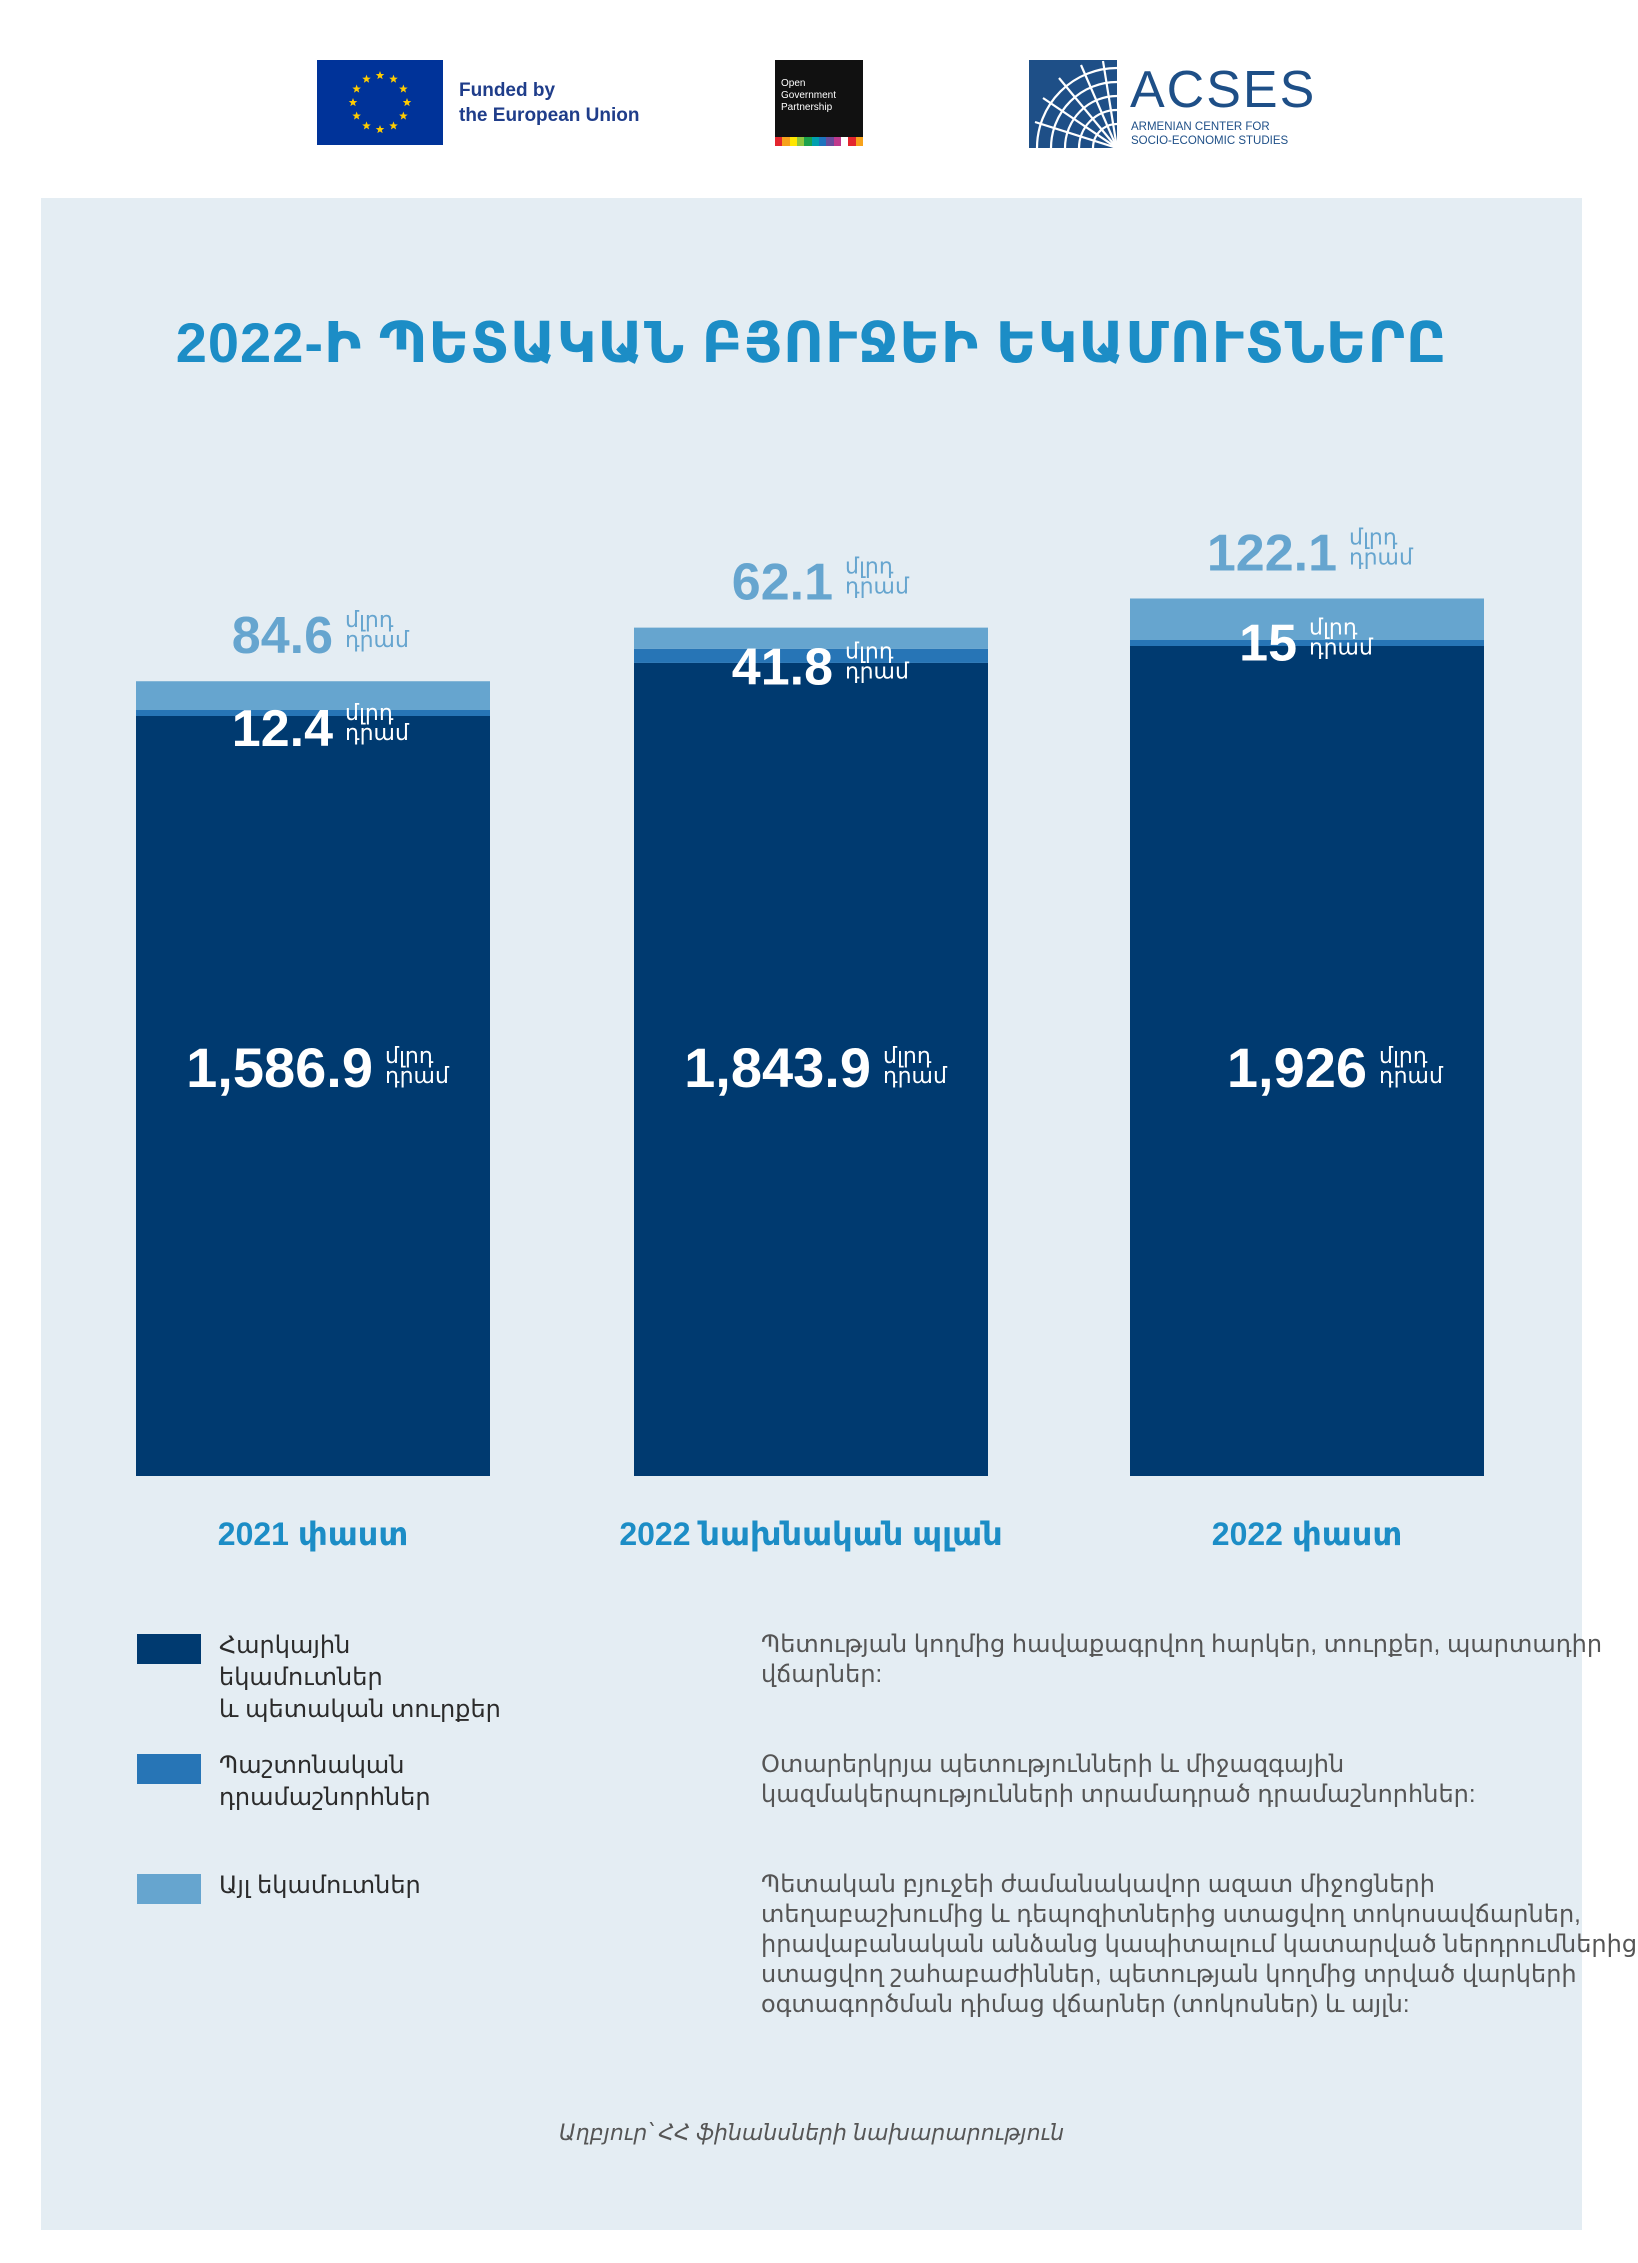 Image resolution: width=1638 pixels, height=2263 pixels. I want to click on unit-label-other-1-line-1: մլրդ, so click(369, 619).